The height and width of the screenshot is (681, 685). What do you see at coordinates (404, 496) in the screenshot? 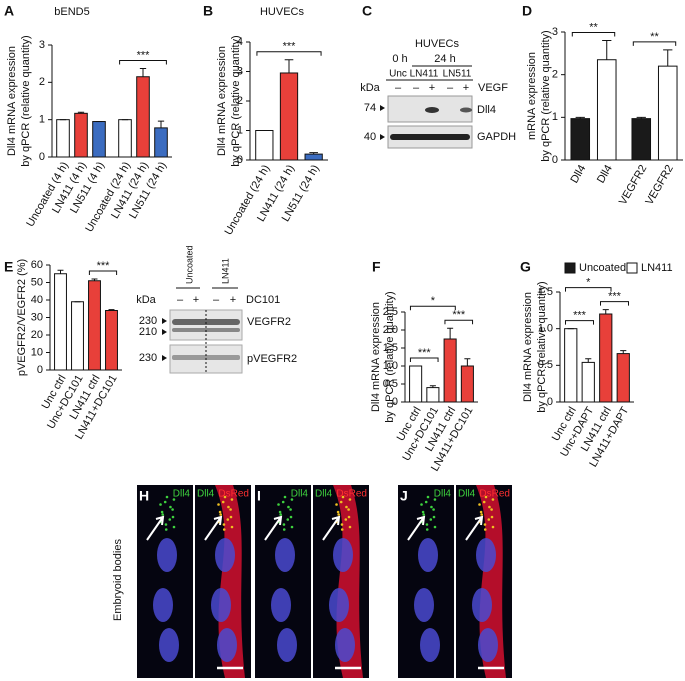
I see `panel-letter: J` at bounding box center [404, 496].